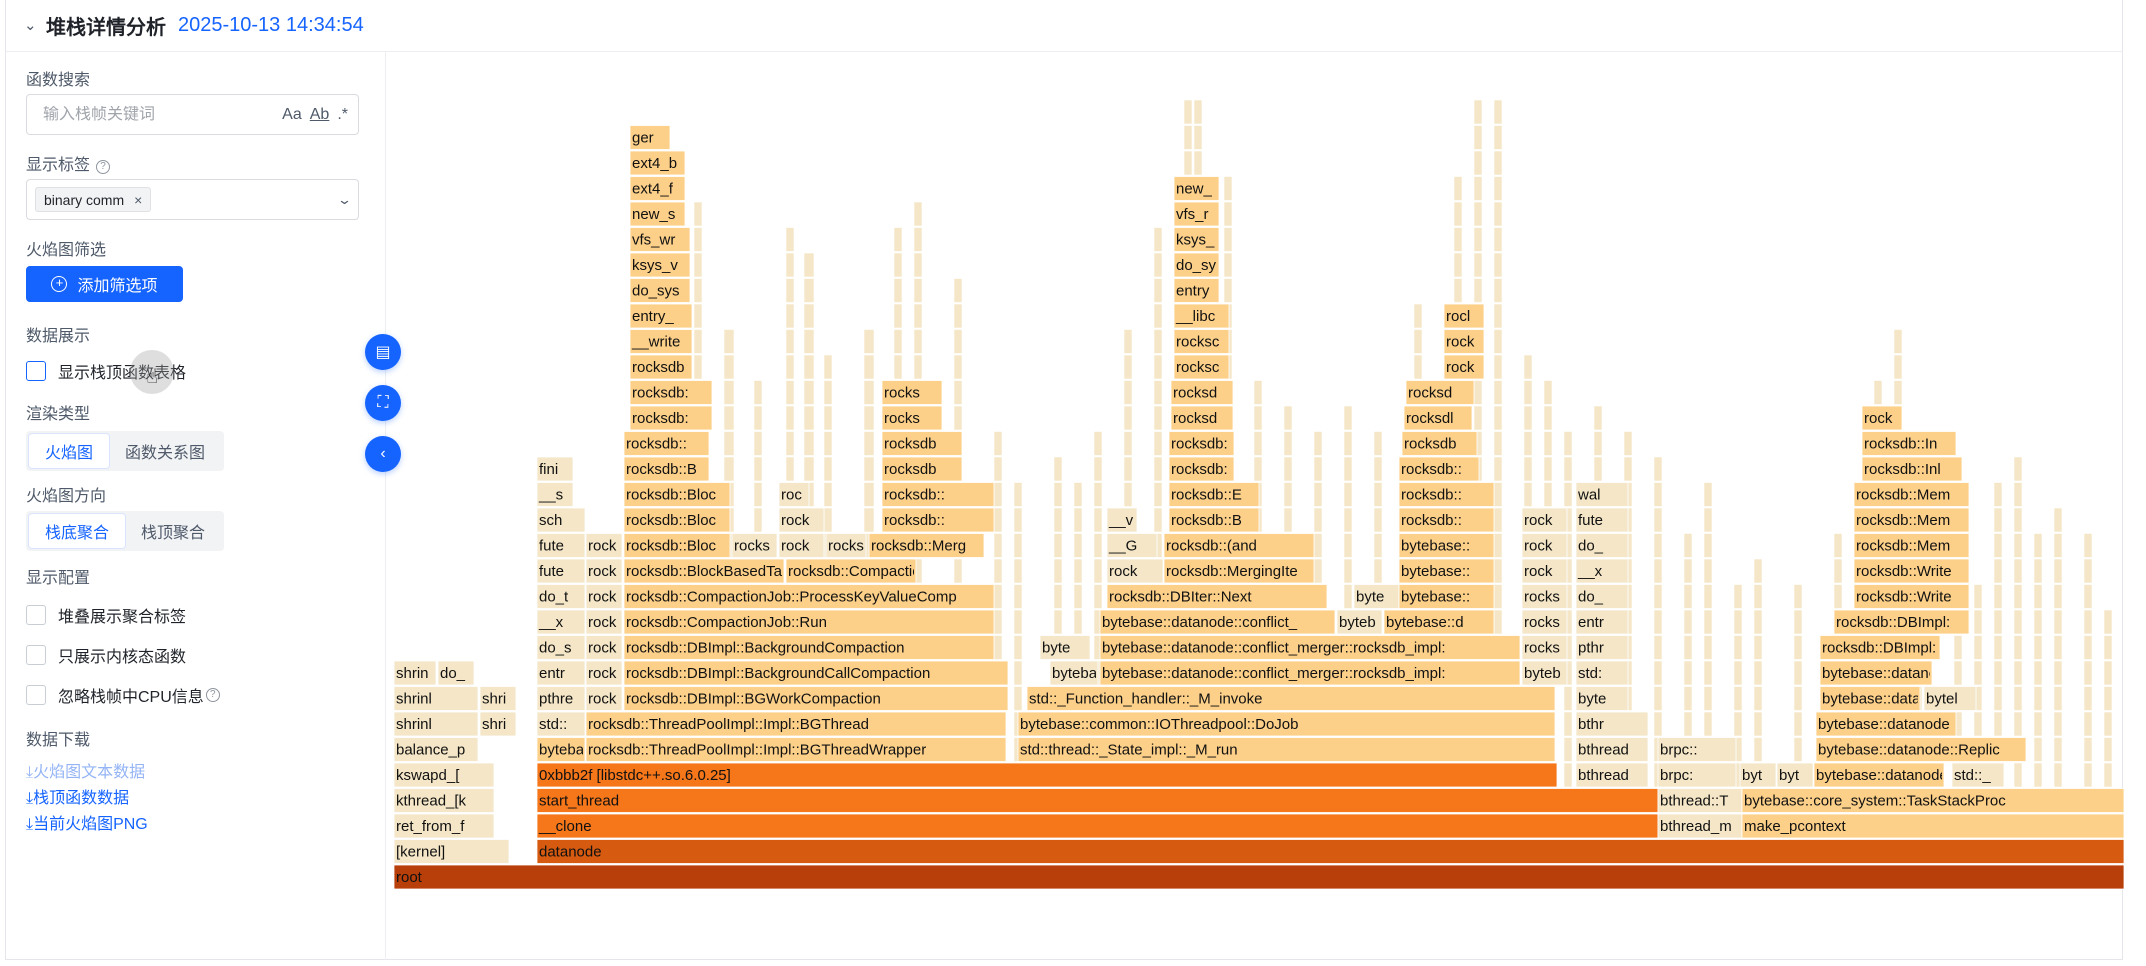 The width and height of the screenshot is (2146, 966). I want to click on flame-frame: rocks, so click(754, 545).